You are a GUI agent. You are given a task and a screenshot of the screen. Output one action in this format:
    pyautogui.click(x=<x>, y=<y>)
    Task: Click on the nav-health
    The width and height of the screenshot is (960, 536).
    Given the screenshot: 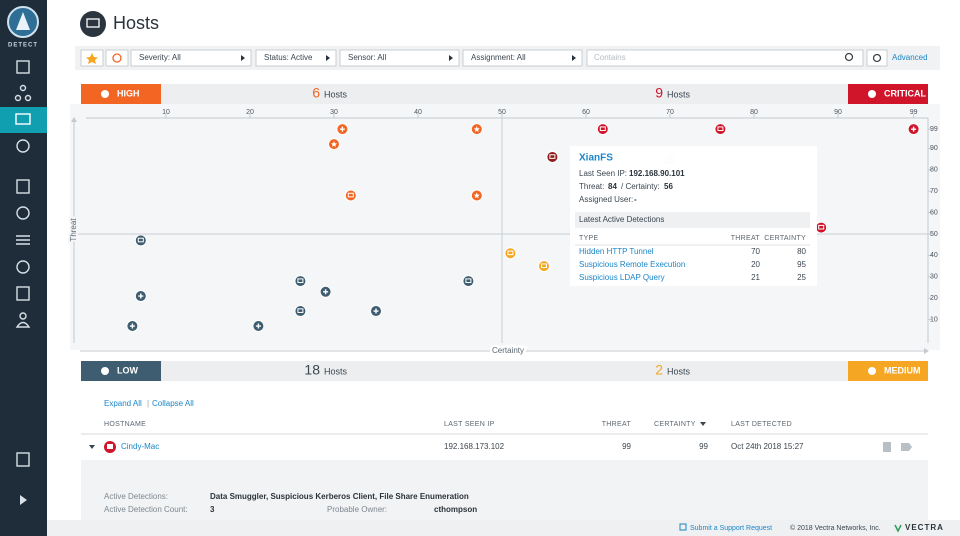 What is the action you would take?
    pyautogui.click(x=23, y=213)
    